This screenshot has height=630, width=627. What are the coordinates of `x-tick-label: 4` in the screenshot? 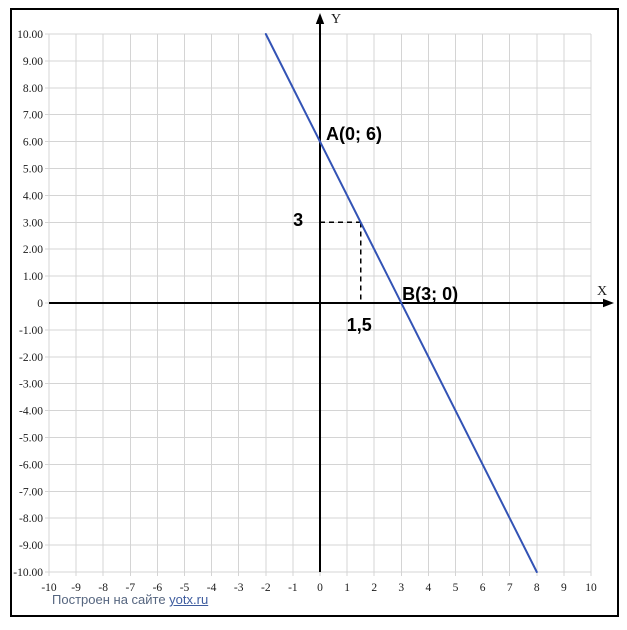 It's located at (429, 588).